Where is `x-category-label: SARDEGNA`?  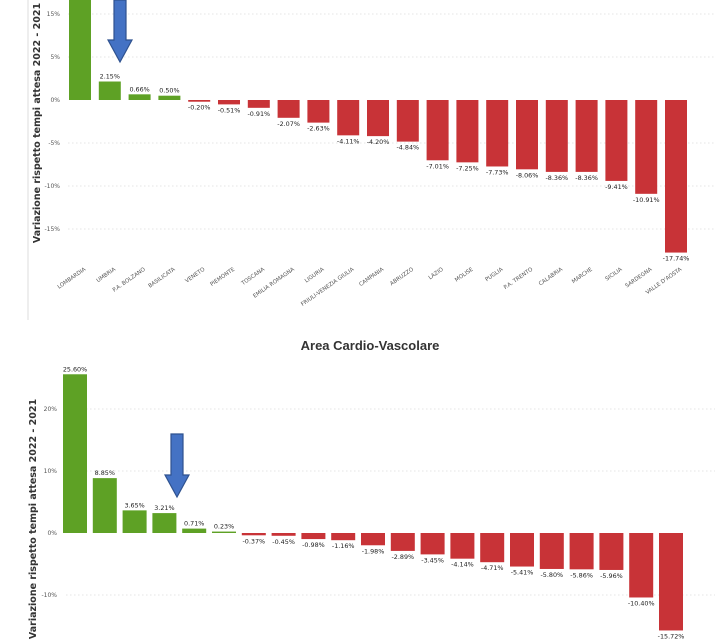
x-category-label: SARDEGNA is located at coordinates (638, 278).